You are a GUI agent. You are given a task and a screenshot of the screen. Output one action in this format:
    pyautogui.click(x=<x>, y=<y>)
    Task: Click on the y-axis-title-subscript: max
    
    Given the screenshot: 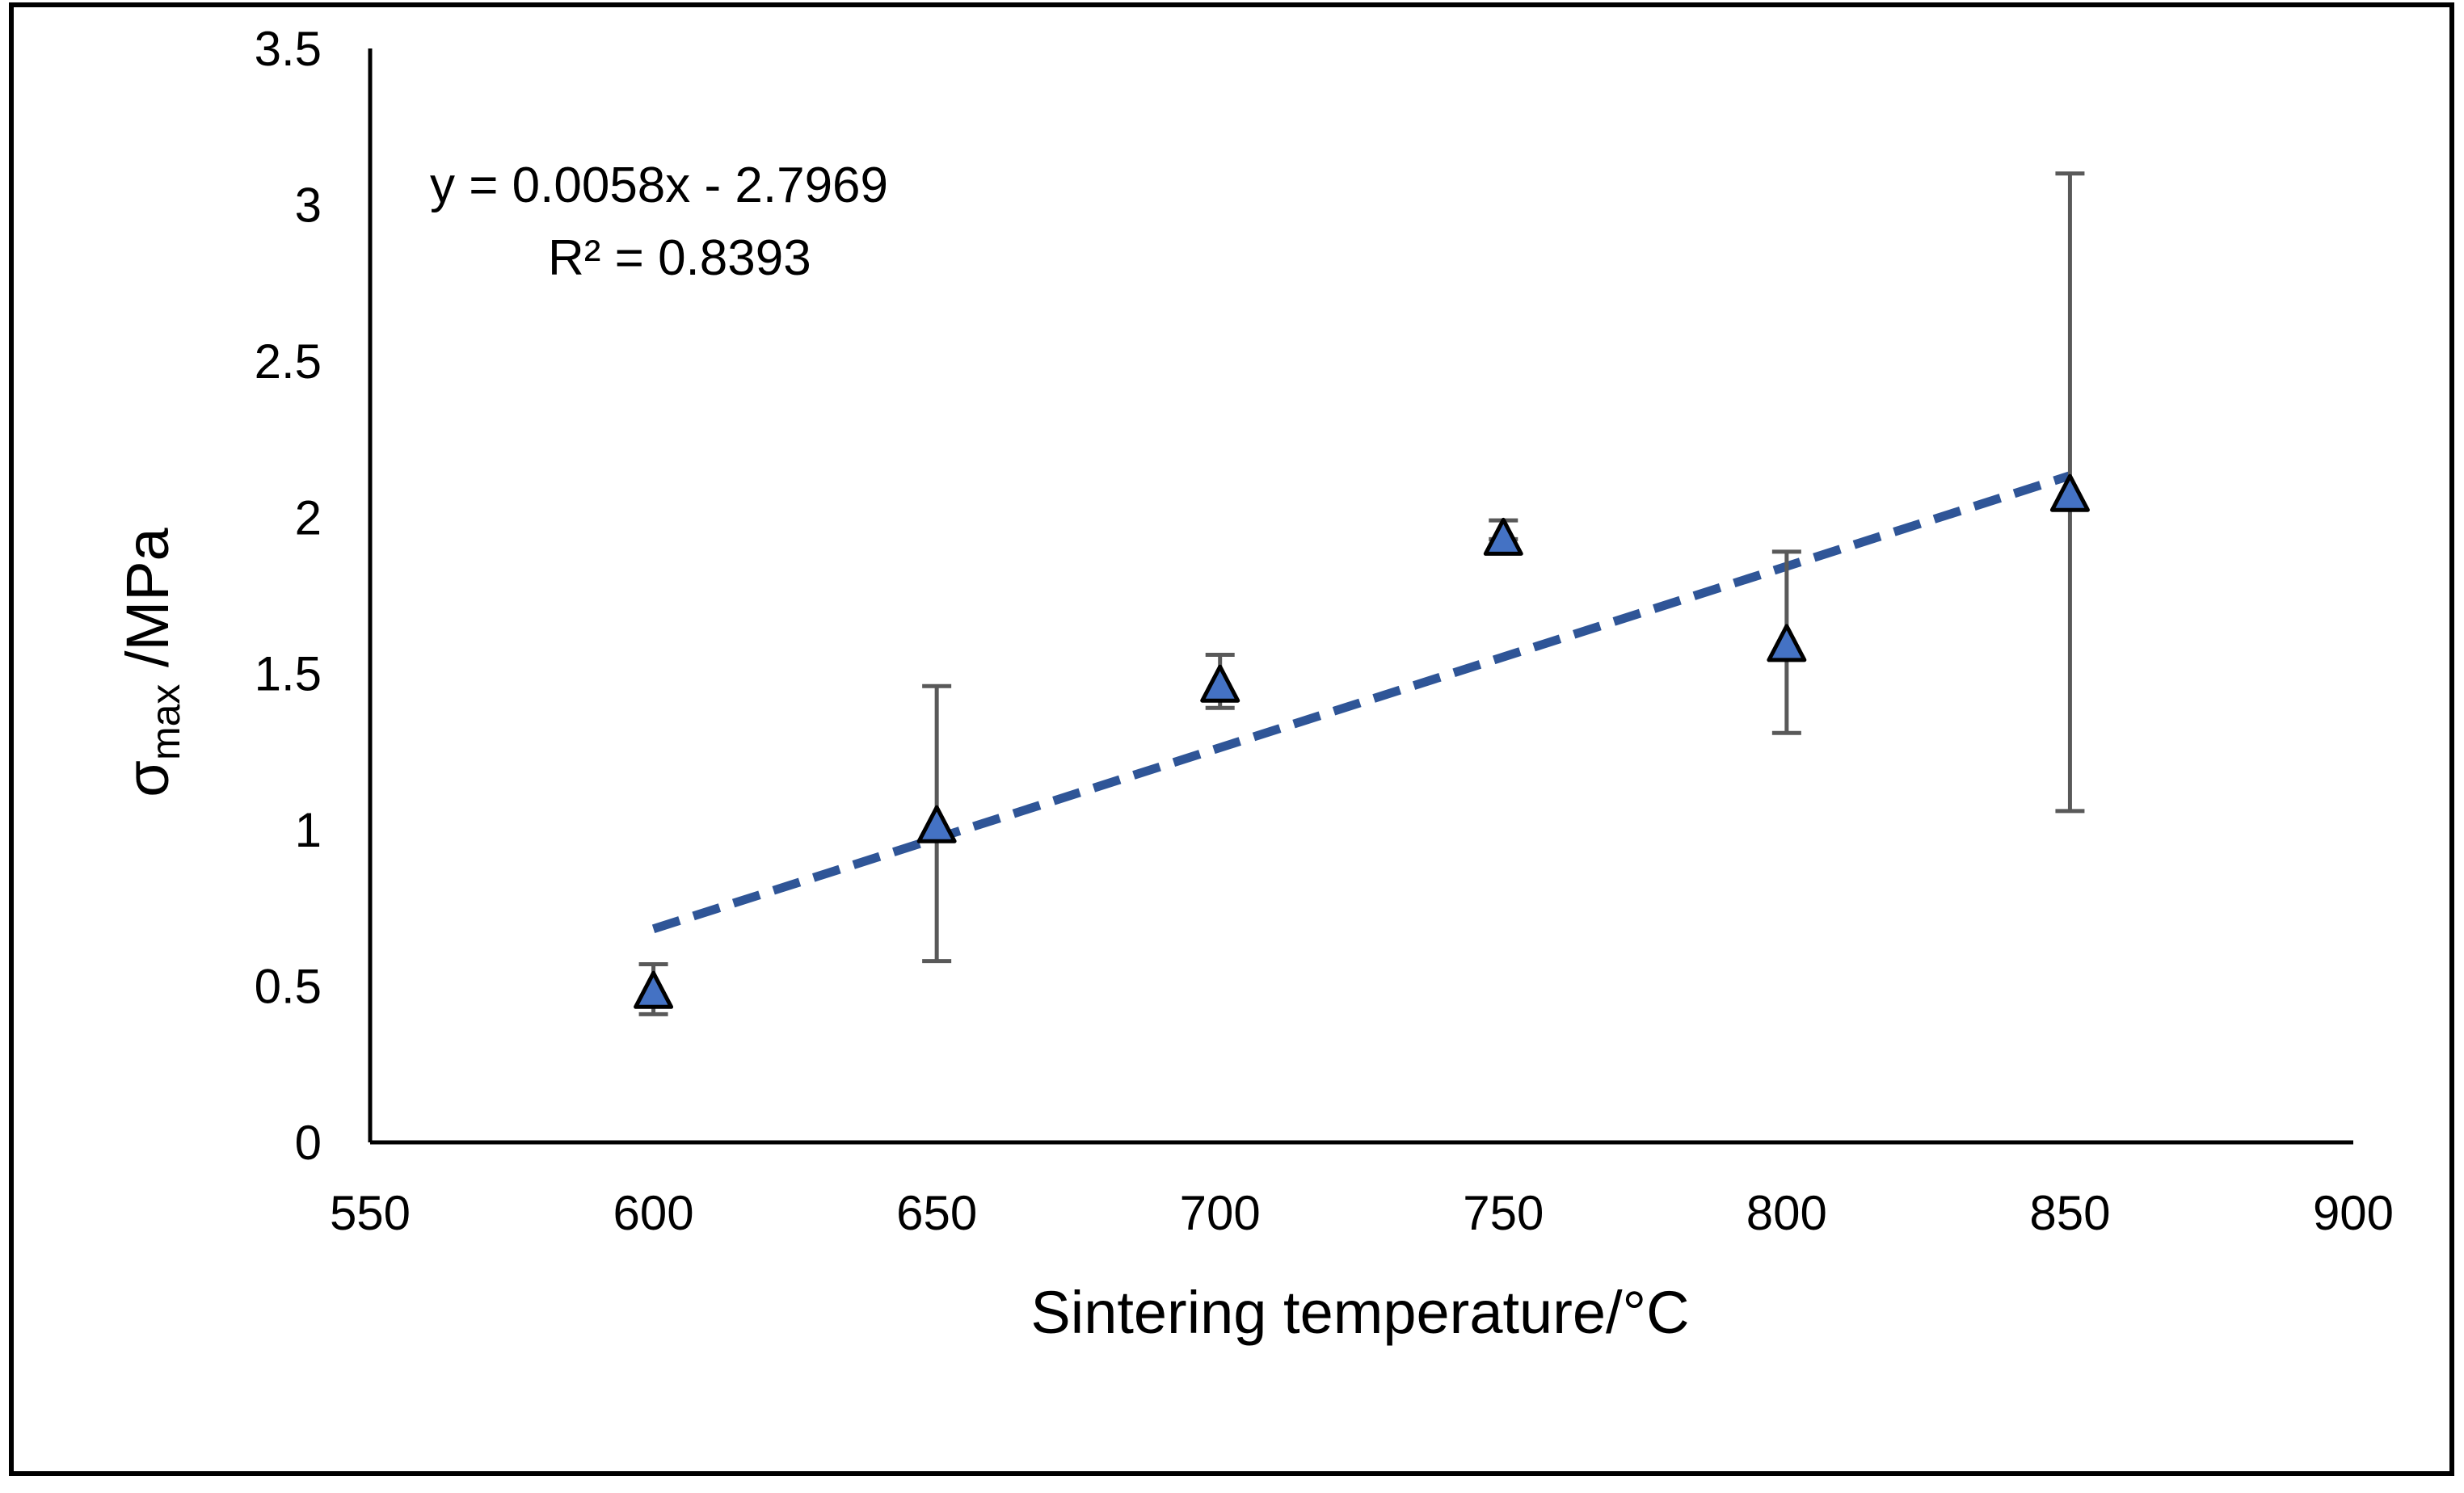 What is the action you would take?
    pyautogui.click(x=165, y=722)
    